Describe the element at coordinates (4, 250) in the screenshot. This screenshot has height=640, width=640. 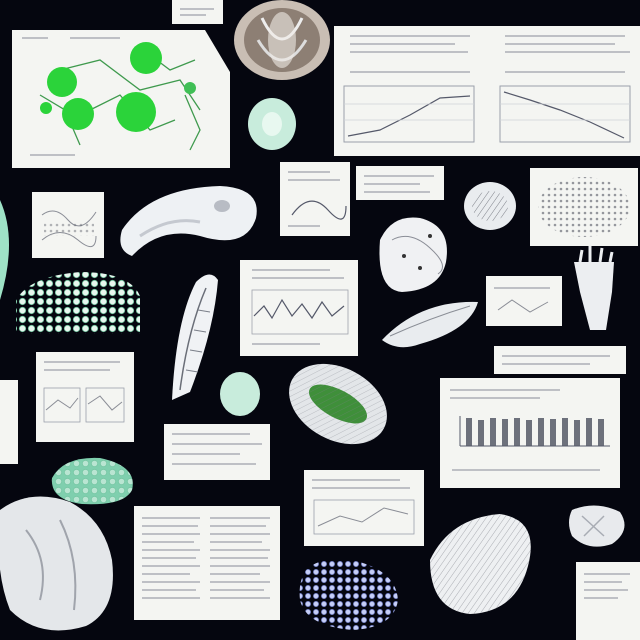
I see `mint-edge-specimen` at that location.